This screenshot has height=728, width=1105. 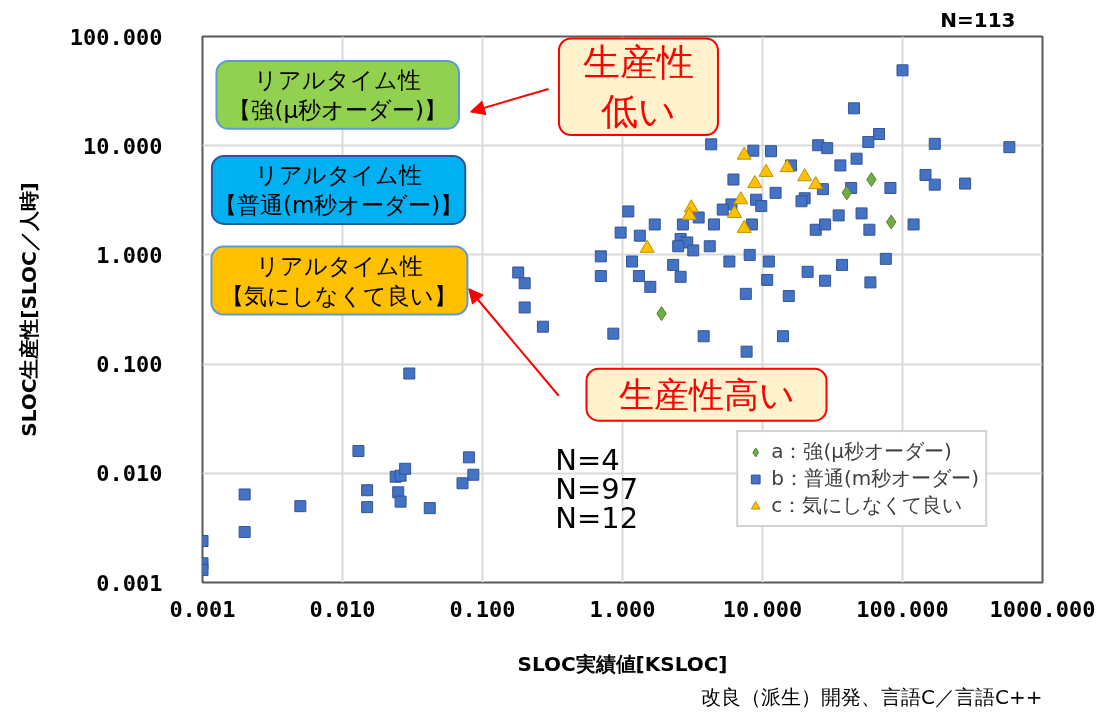 What do you see at coordinates (978, 19) in the screenshot?
I see `text: N=113` at bounding box center [978, 19].